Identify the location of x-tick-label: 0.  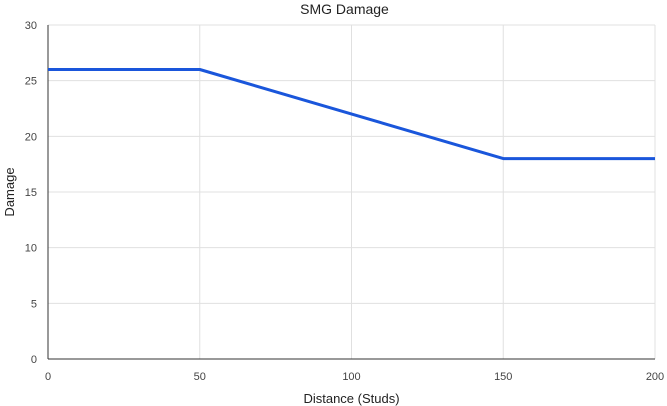
(48, 377).